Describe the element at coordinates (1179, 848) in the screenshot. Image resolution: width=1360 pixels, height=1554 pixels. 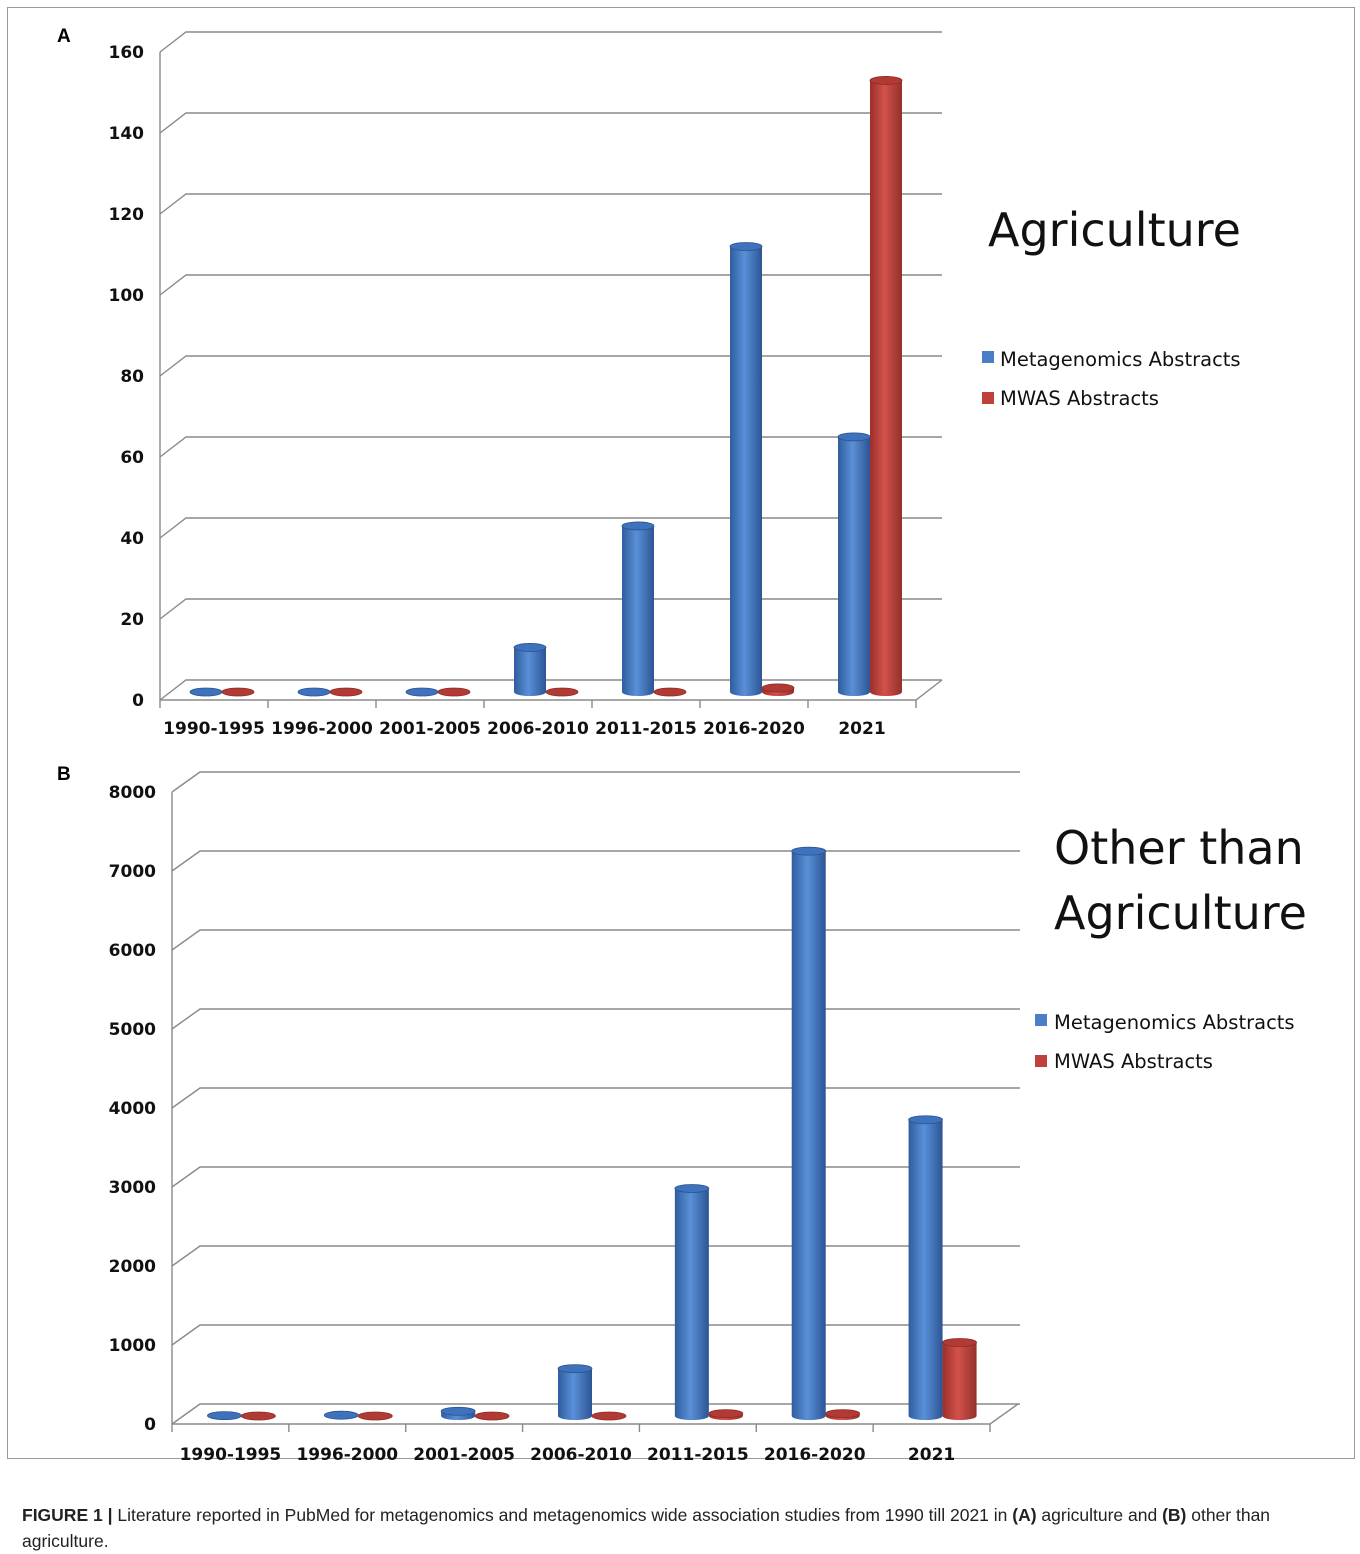
I see `chart-title-other-line-1: Other than` at that location.